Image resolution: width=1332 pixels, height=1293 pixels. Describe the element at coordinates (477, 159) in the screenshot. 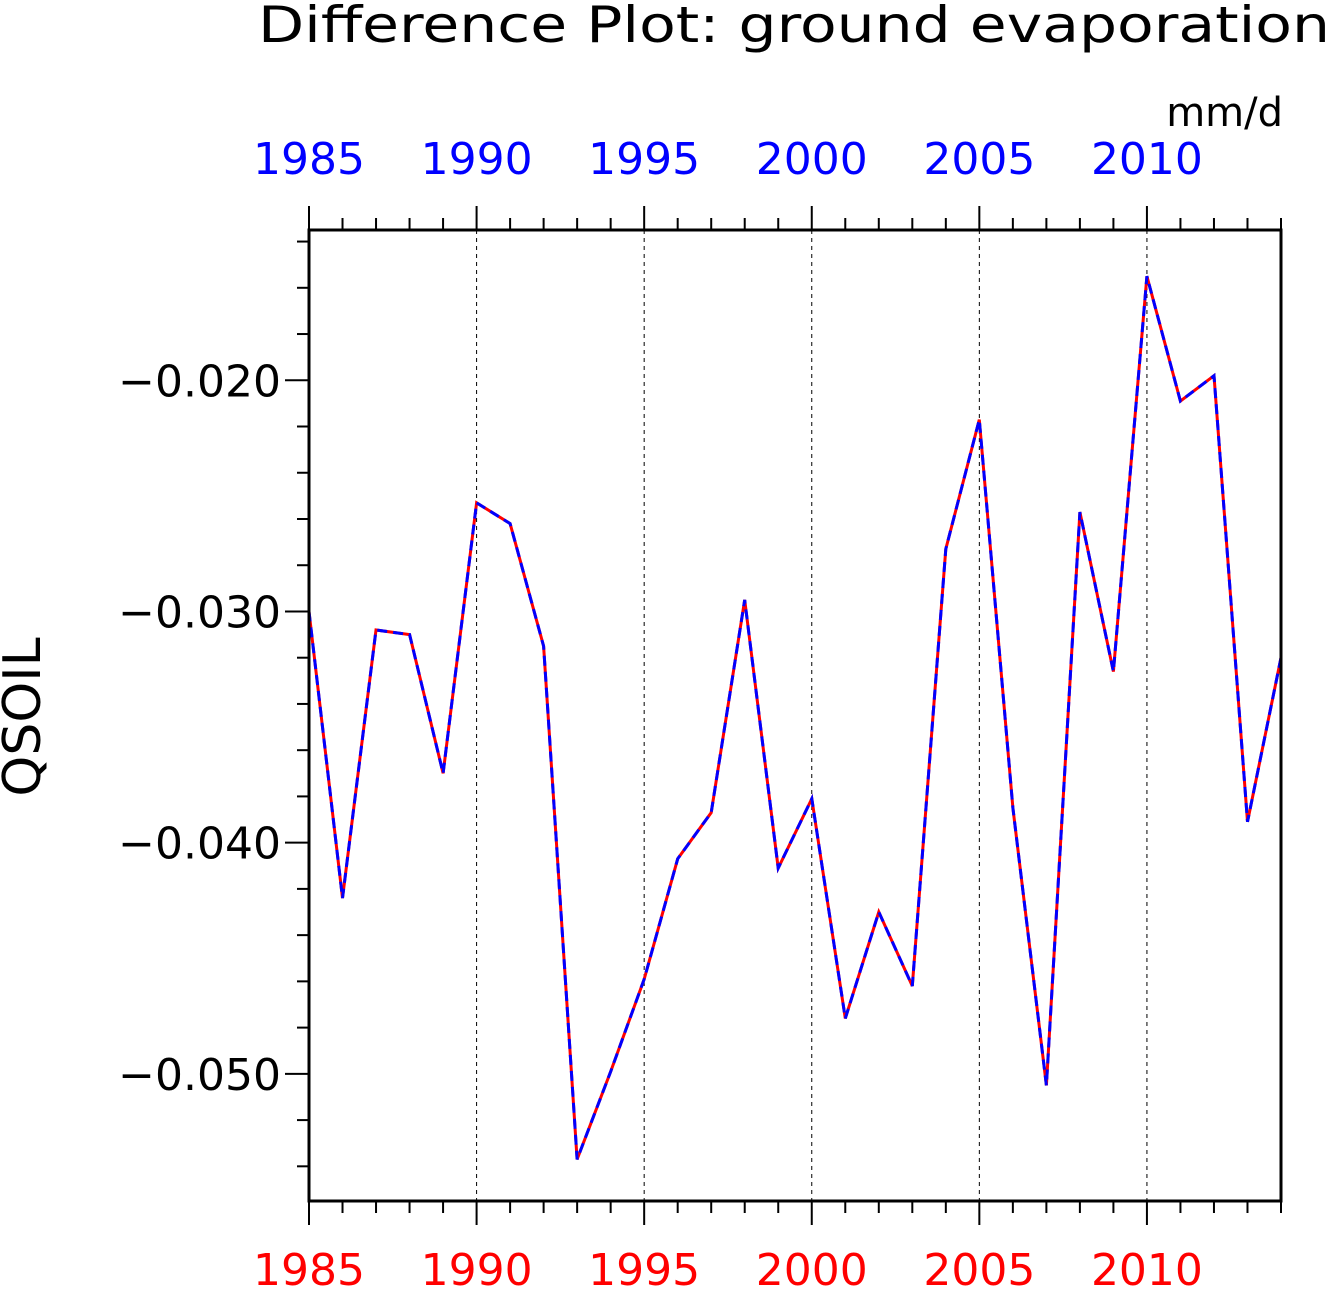

I see `top-x-tick-label: 1990` at that location.